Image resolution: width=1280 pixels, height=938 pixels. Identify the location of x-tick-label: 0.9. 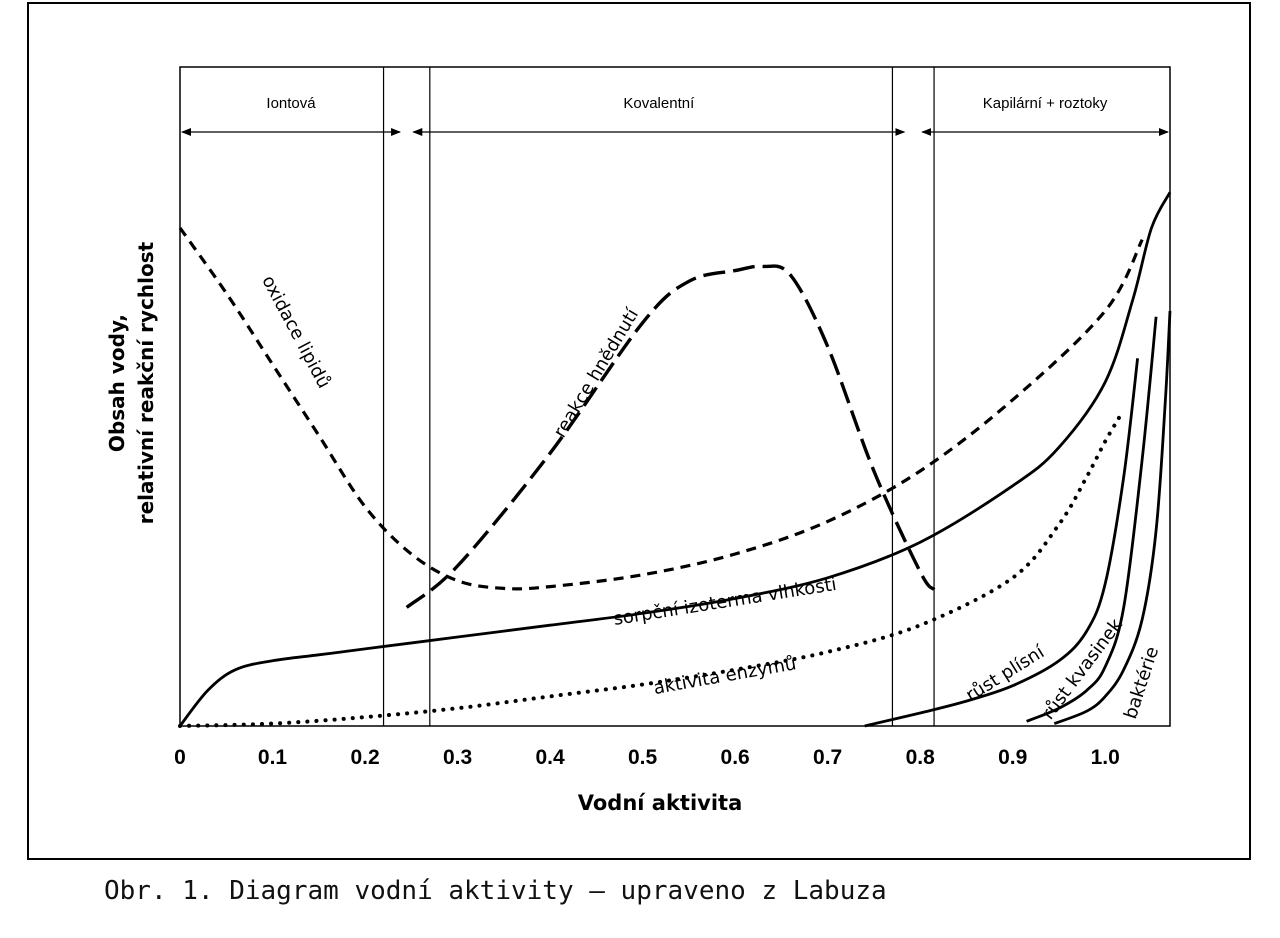
(1012, 757).